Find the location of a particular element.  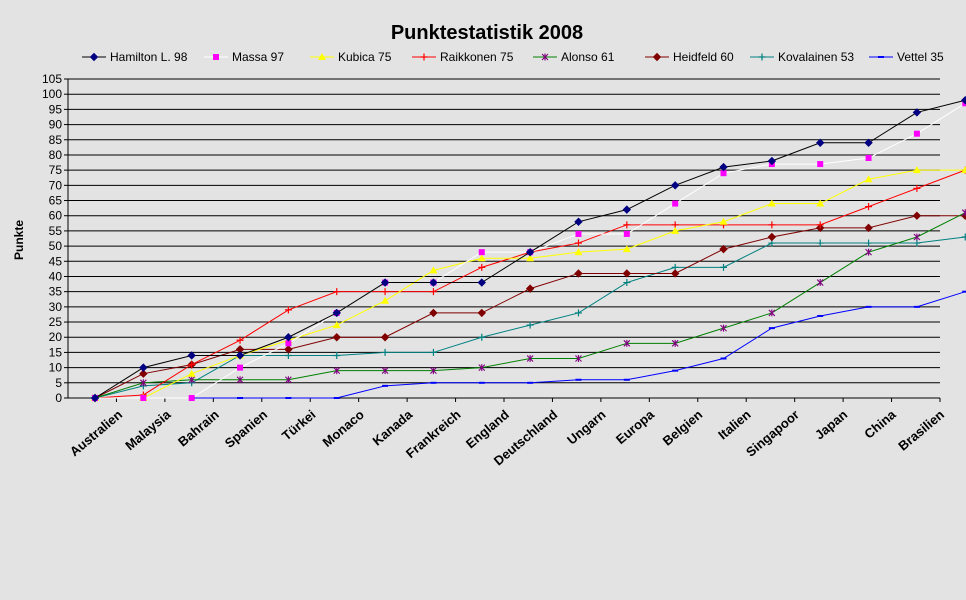

legend-item: Raikkonen 75 is located at coordinates (463, 57).